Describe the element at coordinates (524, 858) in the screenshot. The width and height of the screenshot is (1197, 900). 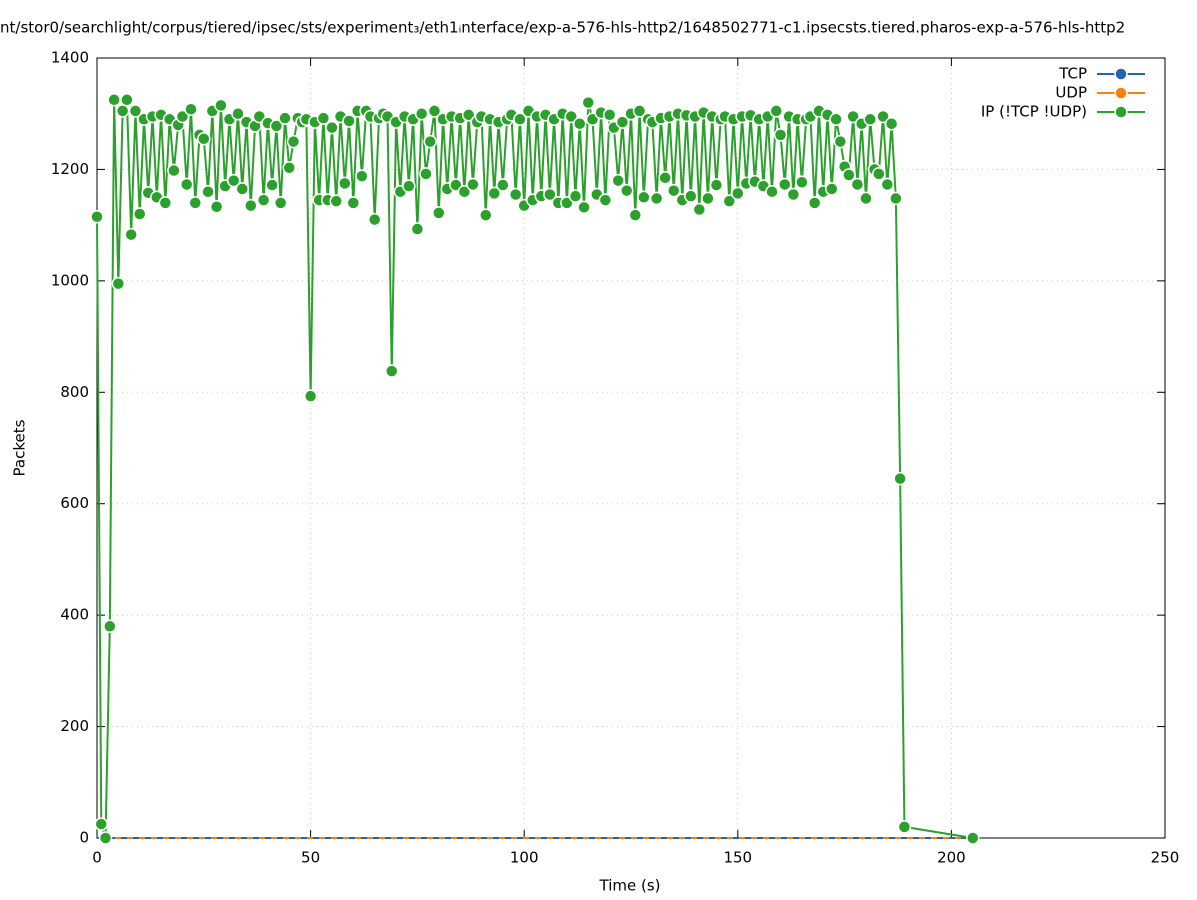
I see `x-tick-label: 100` at that location.